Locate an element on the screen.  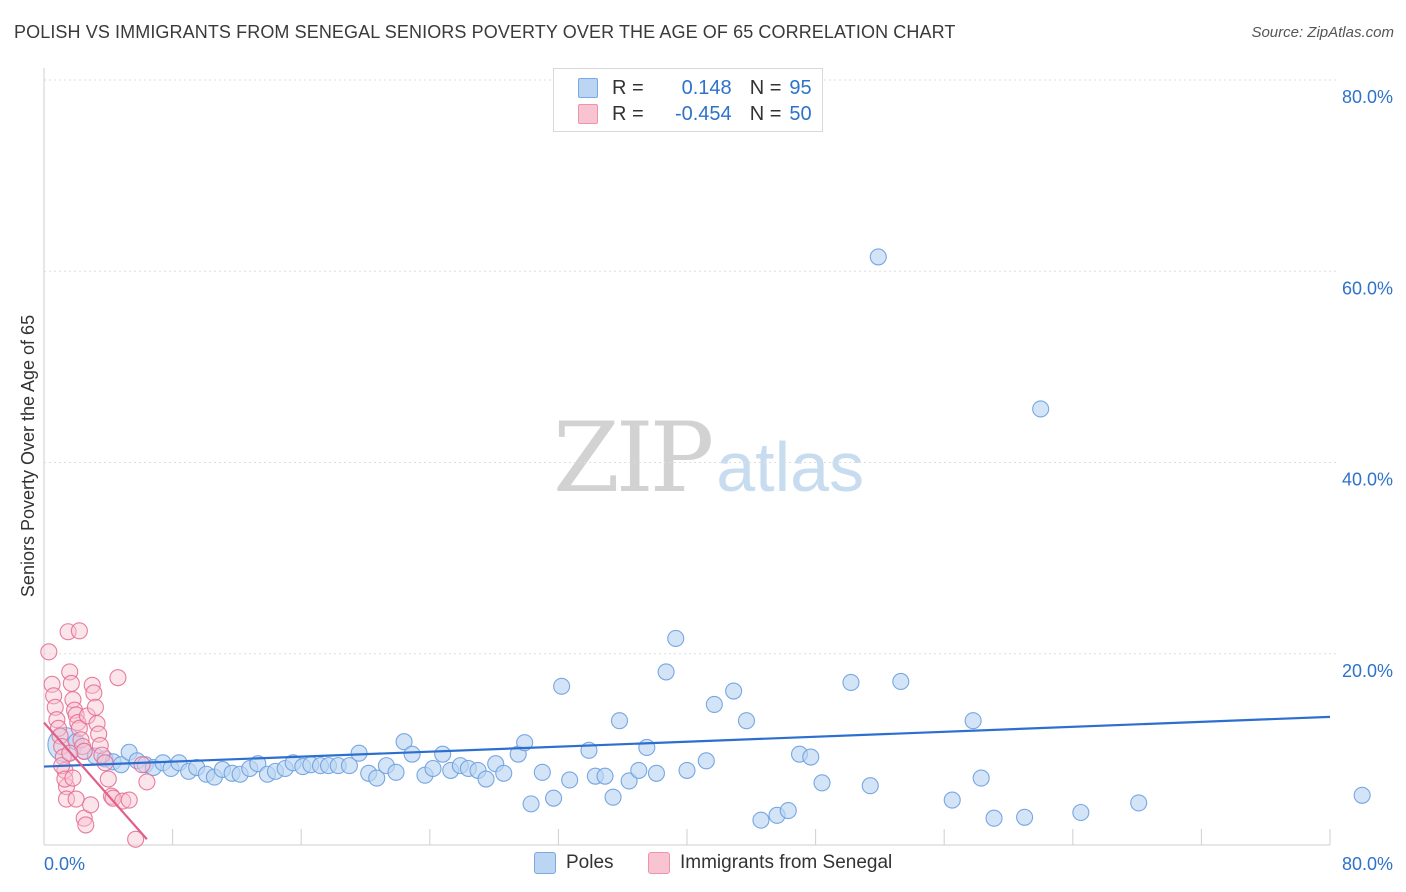
y-axis-label: Seniors Poverty Over the Age of 65 is located at coordinates (28, 456).